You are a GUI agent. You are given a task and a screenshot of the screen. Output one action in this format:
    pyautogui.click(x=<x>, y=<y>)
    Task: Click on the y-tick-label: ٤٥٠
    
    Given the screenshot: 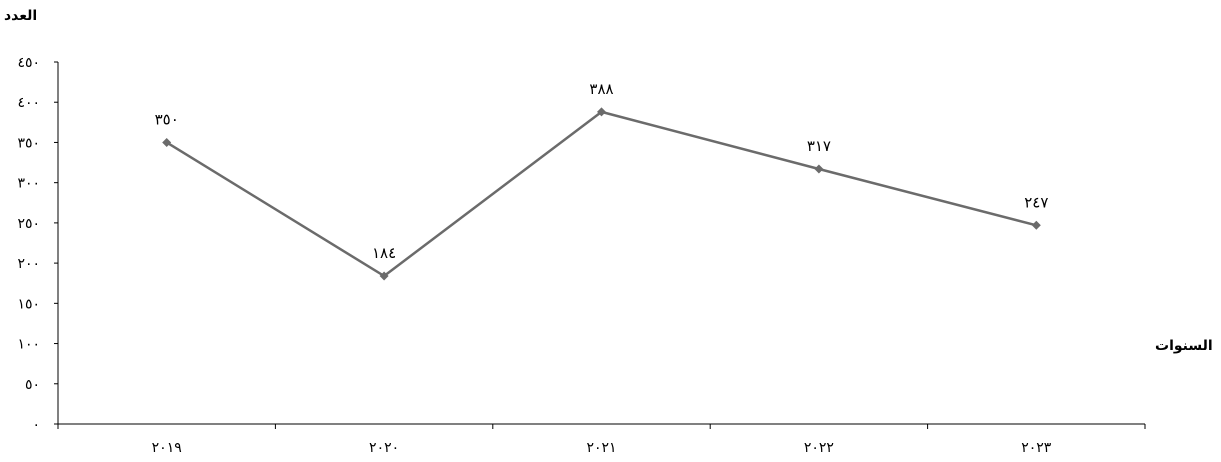 What is the action you would take?
    pyautogui.click(x=28, y=63)
    